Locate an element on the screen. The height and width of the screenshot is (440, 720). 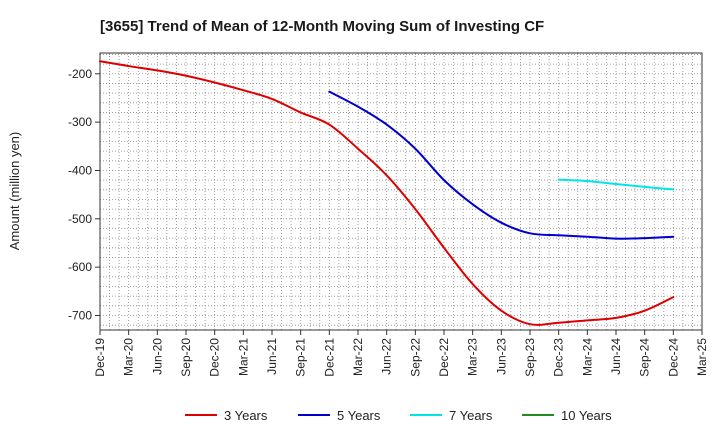
x-tick-label: Dec-22 is located at coordinates (444, 357).